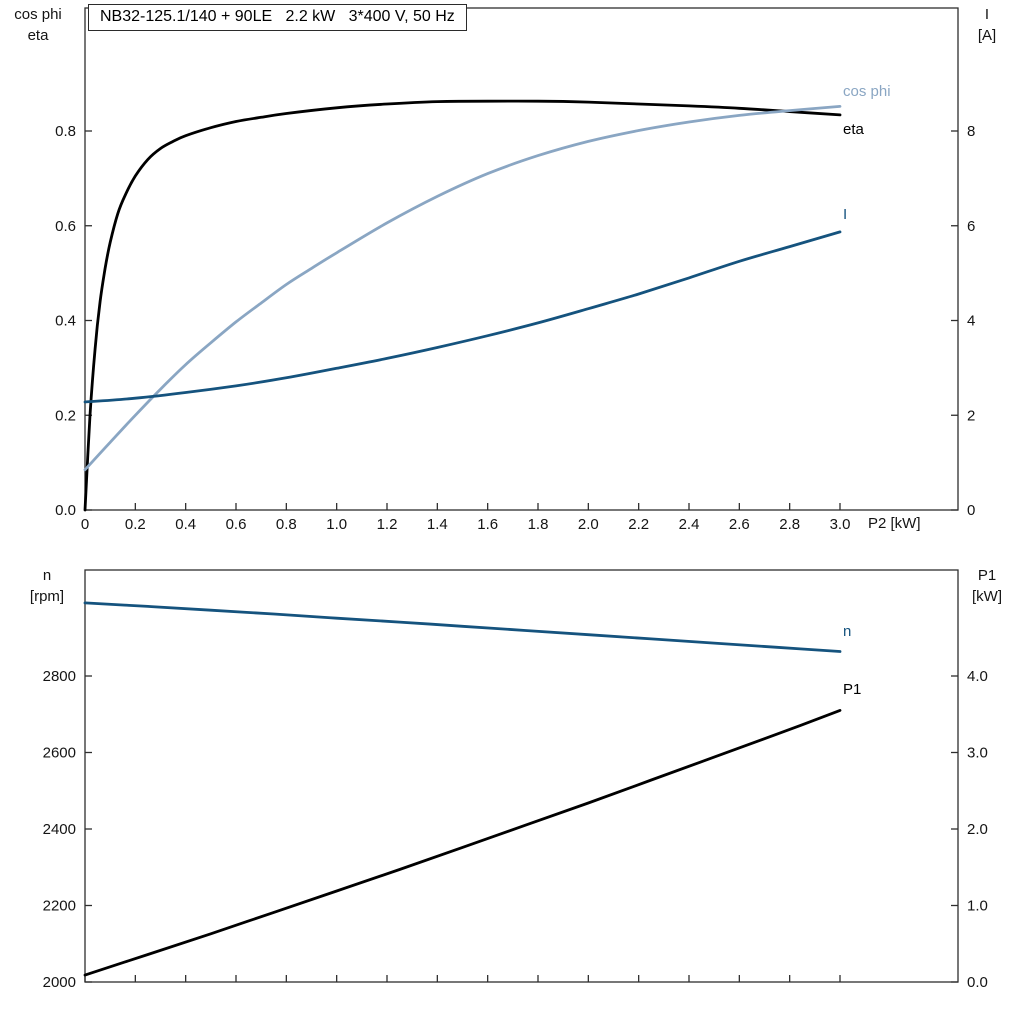 The width and height of the screenshot is (1024, 1024). What do you see at coordinates (987, 596) in the screenshot?
I see `bottom-right-axis-title-line2: [kW]` at bounding box center [987, 596].